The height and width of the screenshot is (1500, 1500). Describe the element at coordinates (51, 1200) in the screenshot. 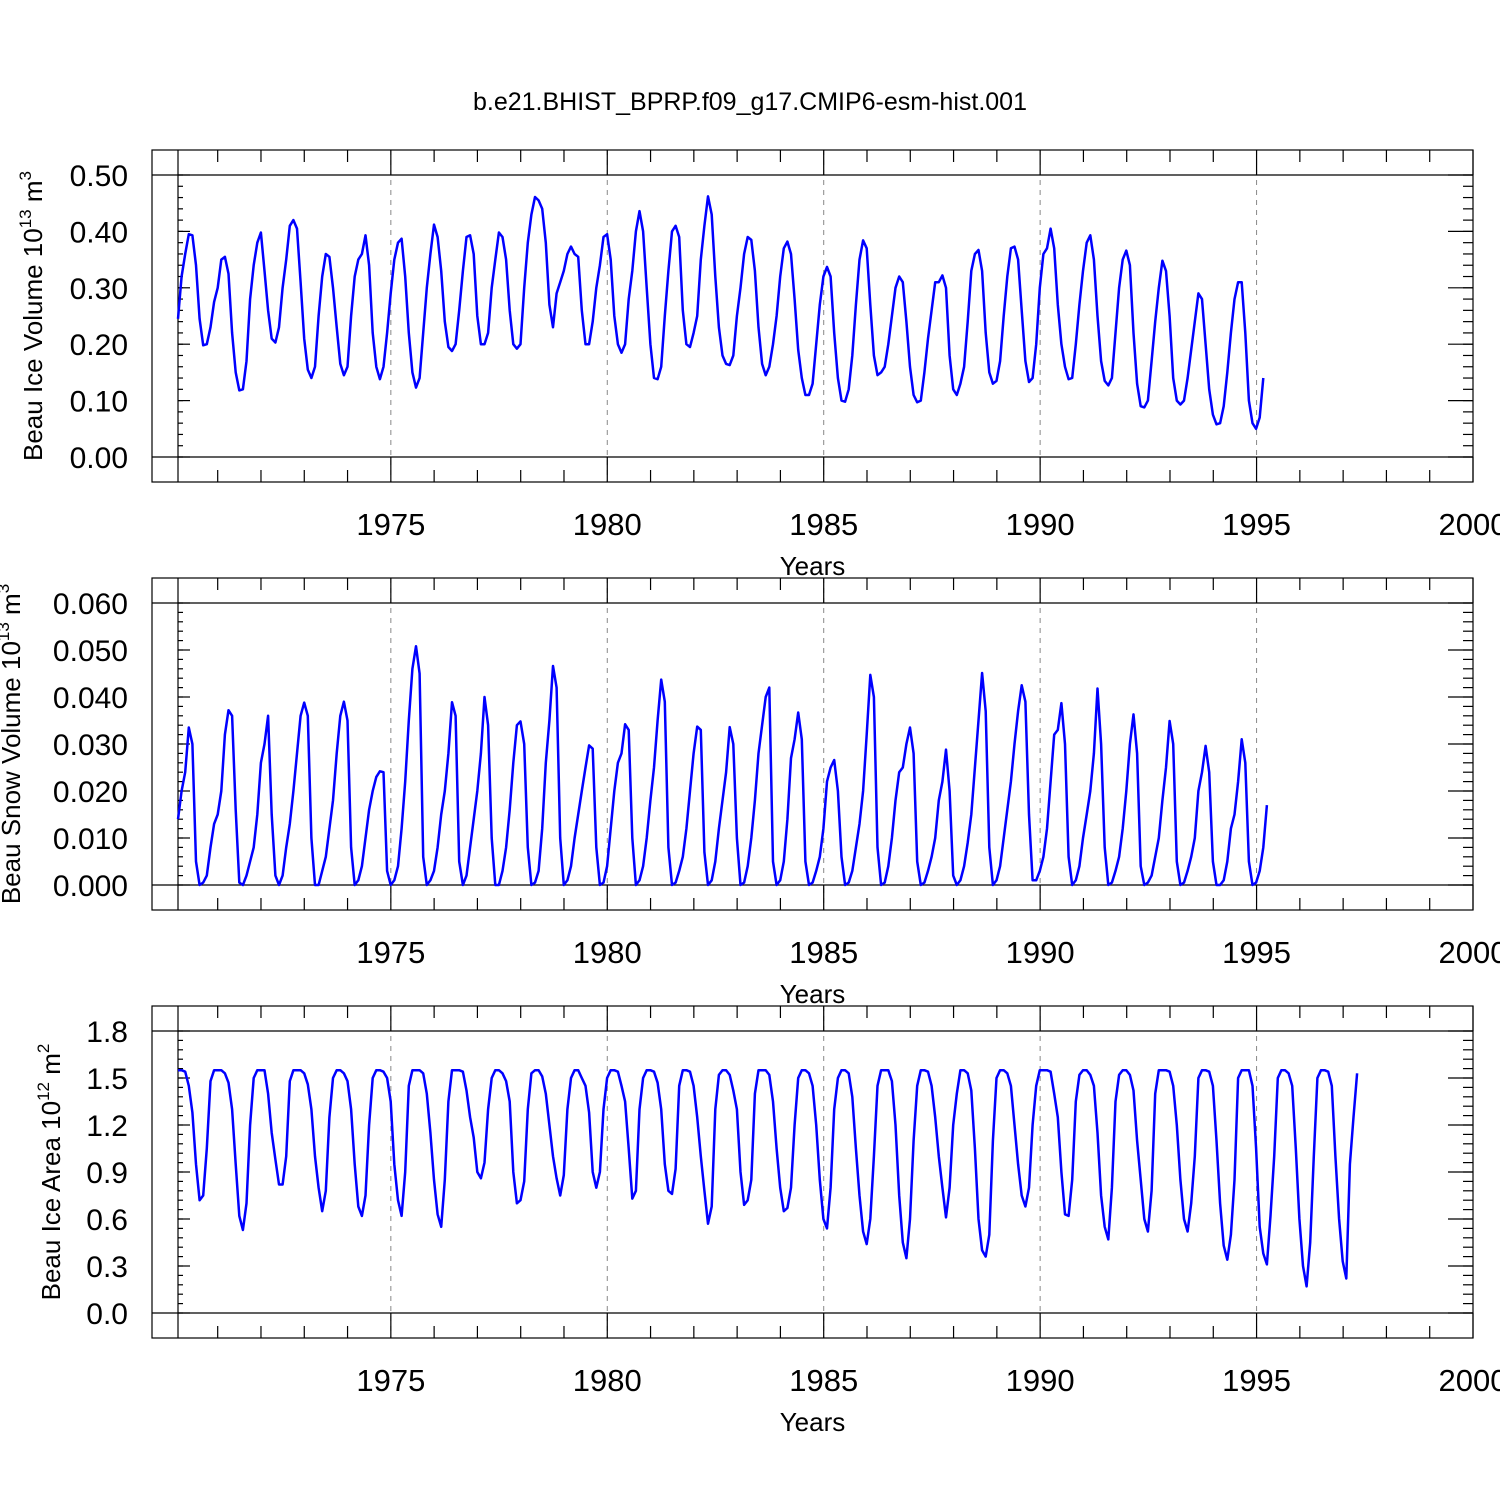

I see `y-axis-label-text: Beau Ice Area 10` at that location.